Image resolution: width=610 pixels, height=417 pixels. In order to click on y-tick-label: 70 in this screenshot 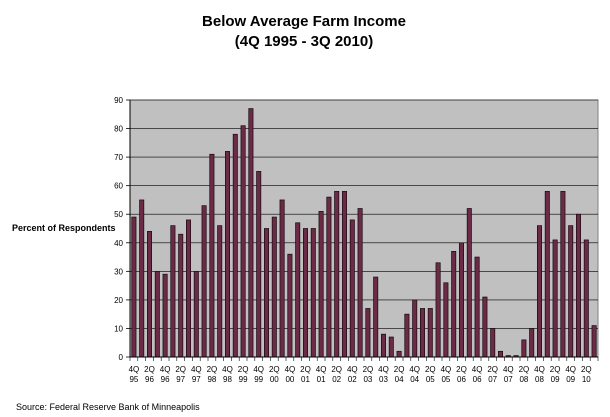, I will do `click(118, 157)`.